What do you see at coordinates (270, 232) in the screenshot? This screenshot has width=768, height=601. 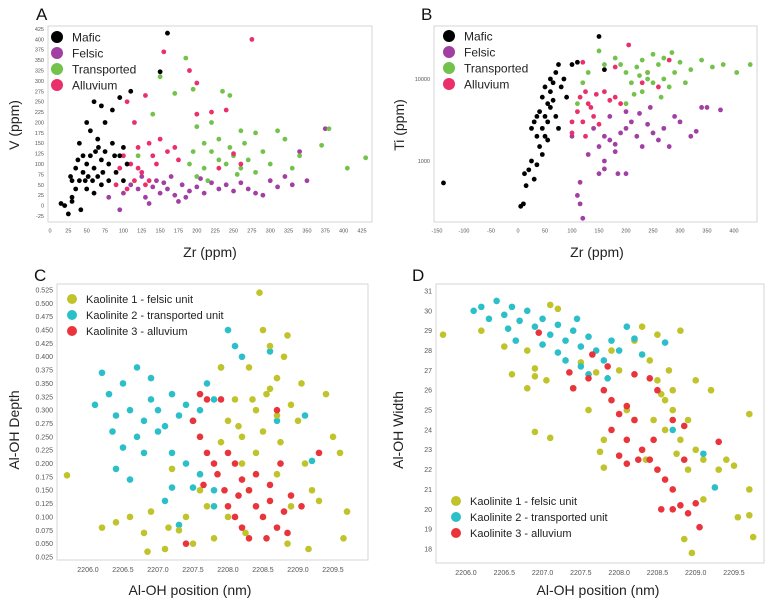 I see `x-tick-label-a: 300` at bounding box center [270, 232].